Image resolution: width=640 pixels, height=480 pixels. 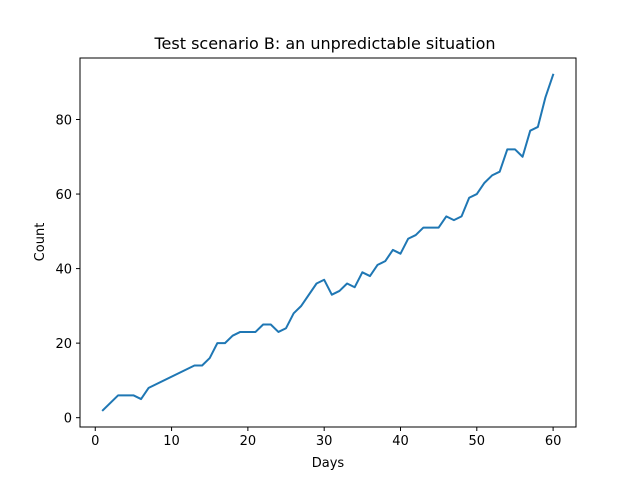 What do you see at coordinates (171, 441) in the screenshot?
I see `x-tick-label: 10` at bounding box center [171, 441].